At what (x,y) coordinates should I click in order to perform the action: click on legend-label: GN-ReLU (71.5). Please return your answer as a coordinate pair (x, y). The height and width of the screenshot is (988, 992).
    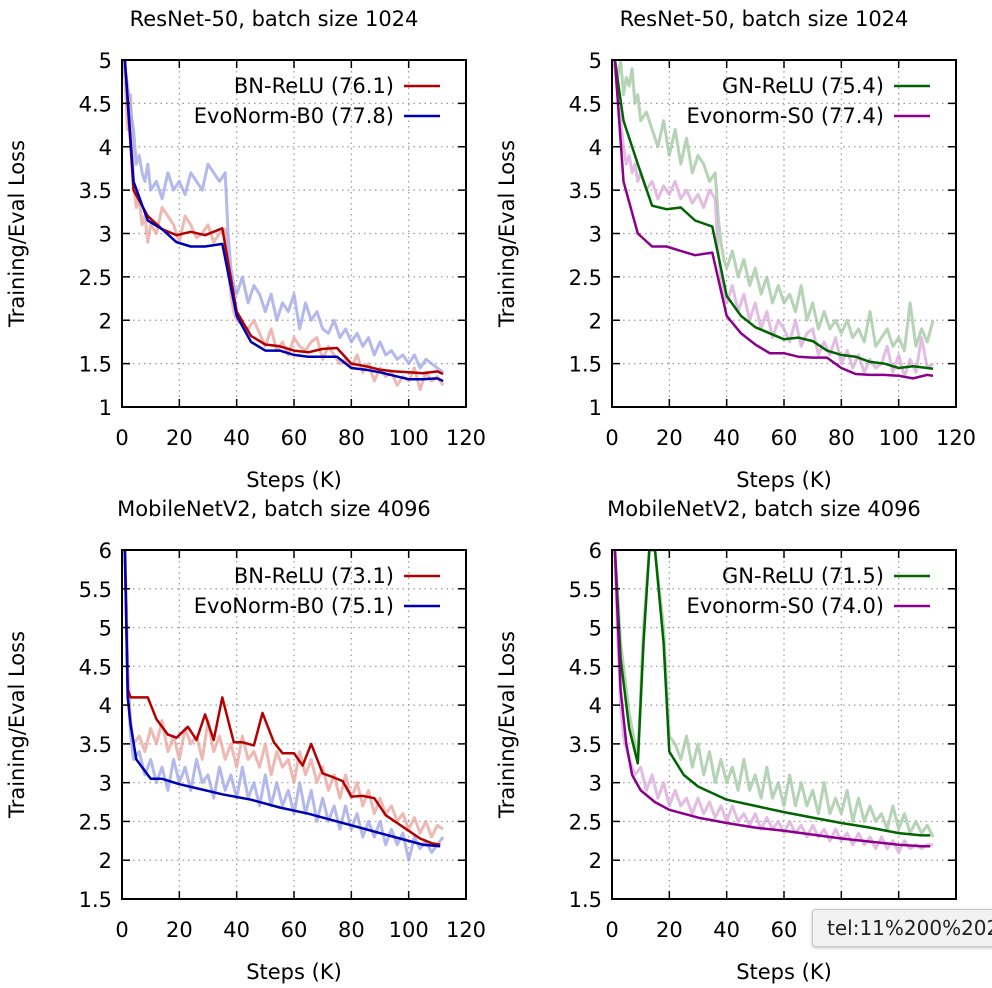
    Looking at the image, I should click on (803, 576).